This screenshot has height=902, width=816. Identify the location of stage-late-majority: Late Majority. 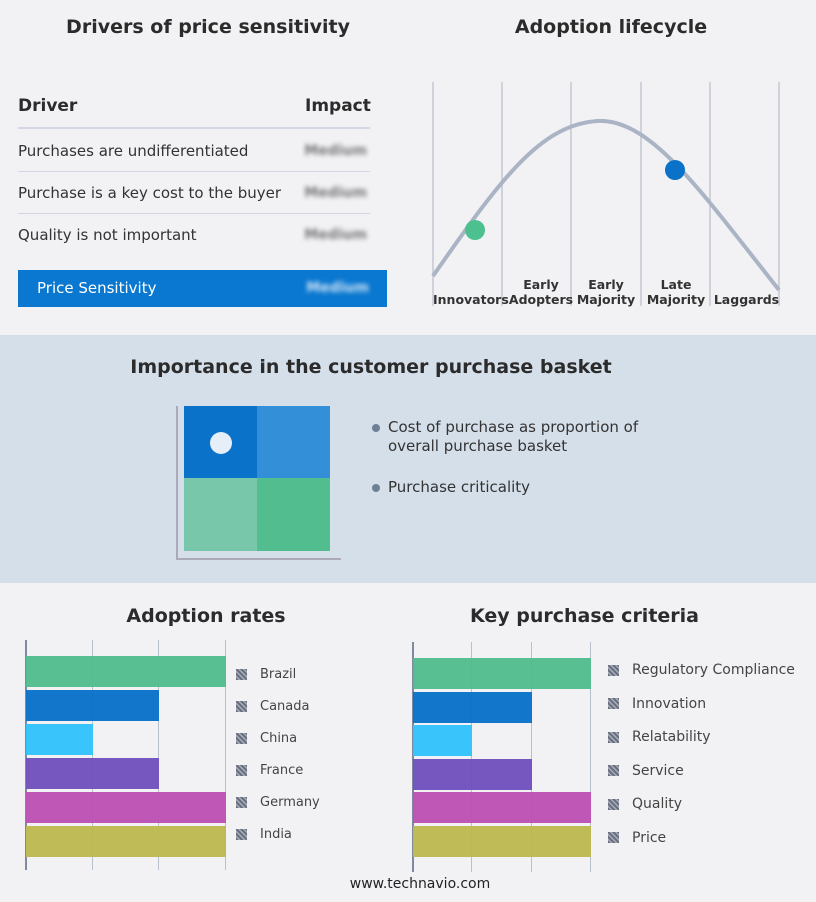
(676, 292).